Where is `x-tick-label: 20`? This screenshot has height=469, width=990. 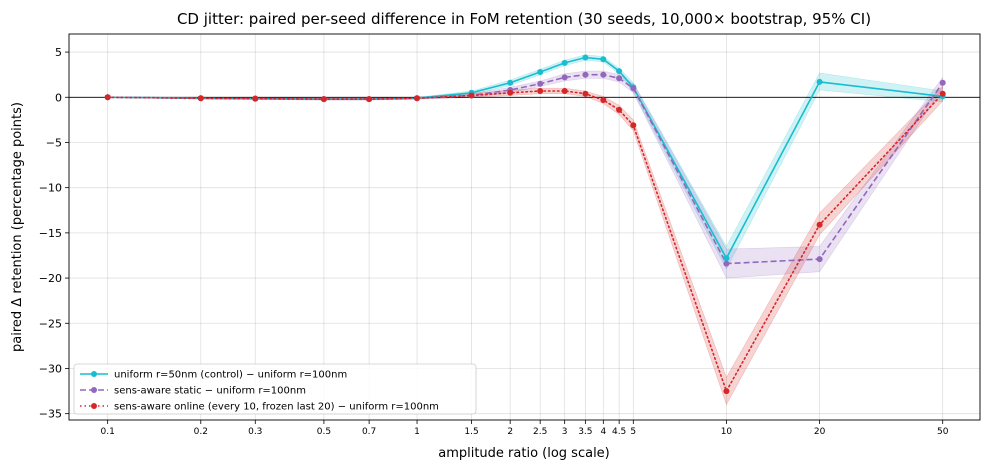
x-tick-label: 20 is located at coordinates (820, 432).